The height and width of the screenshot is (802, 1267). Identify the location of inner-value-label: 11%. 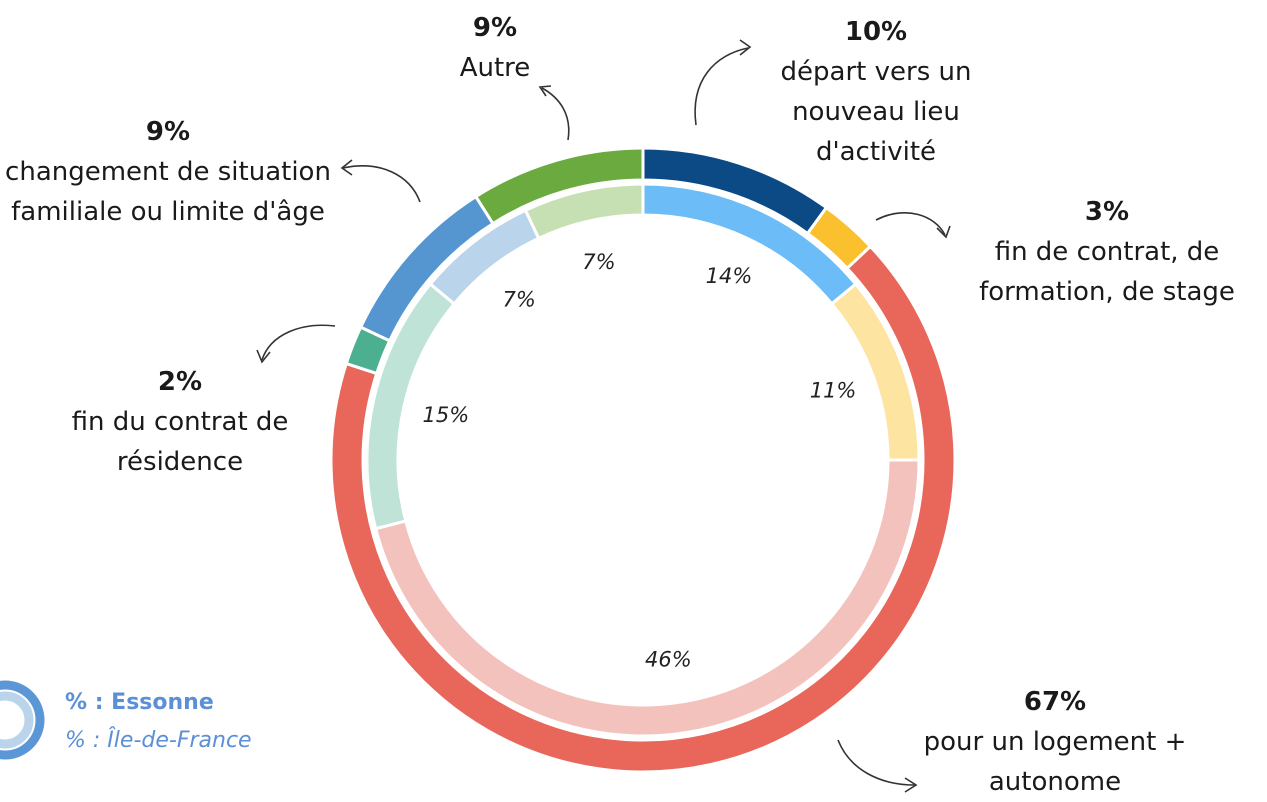
(833, 391).